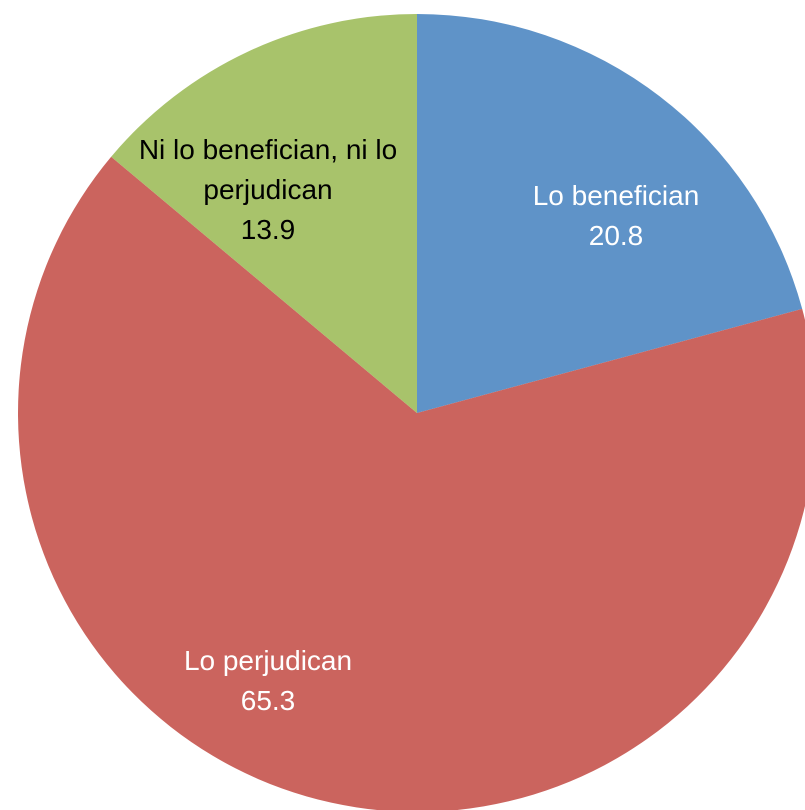  I want to click on value-label: 20.8, so click(616, 235).